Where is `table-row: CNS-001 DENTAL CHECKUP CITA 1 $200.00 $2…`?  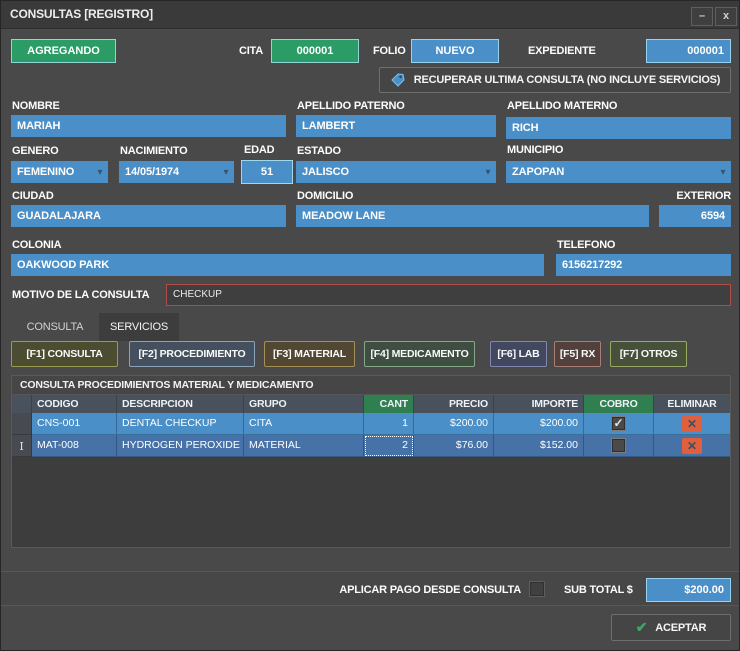 table-row: CNS-001 DENTAL CHECKUP CITA 1 $200.00 $2… is located at coordinates (371, 424).